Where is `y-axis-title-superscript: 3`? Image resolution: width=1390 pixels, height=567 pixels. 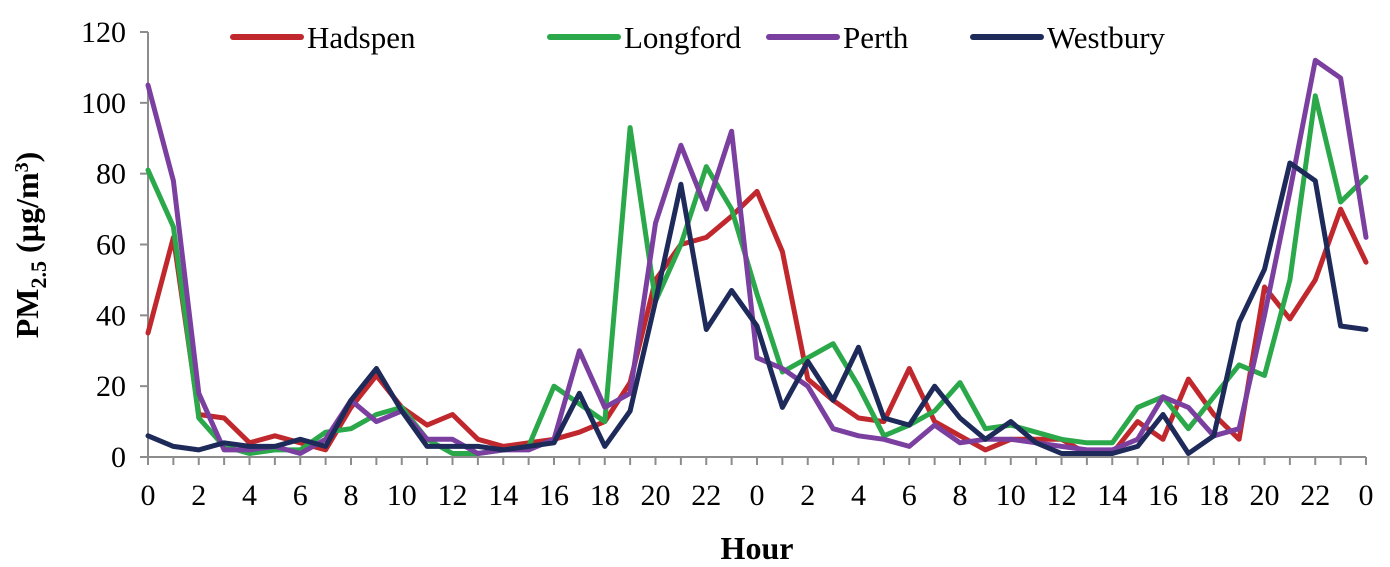
y-axis-title-superscript: 3 is located at coordinates (22, 167).